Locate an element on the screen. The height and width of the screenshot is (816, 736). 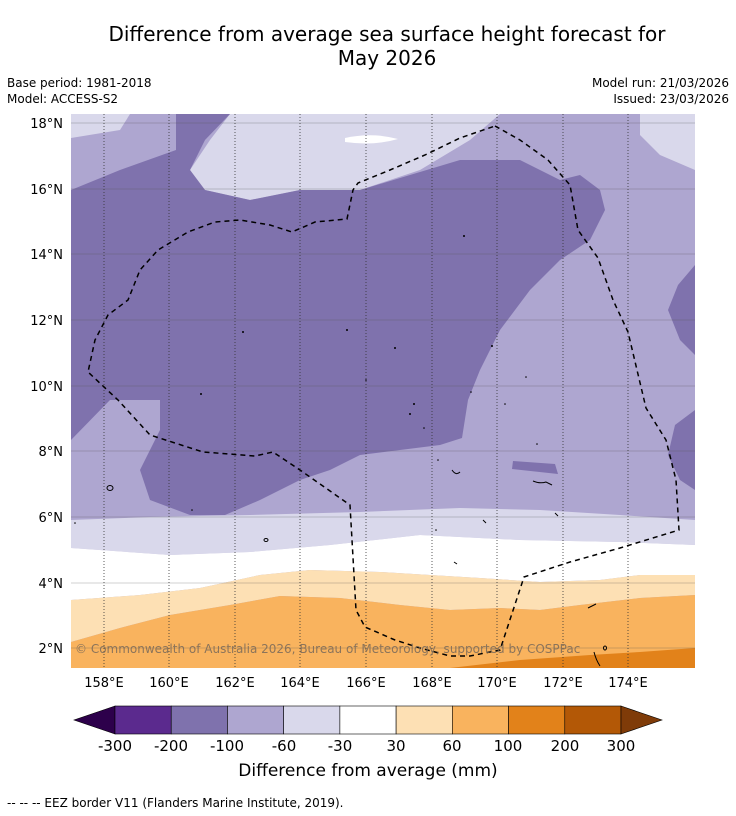
model-run: Model run: 21/03/2026 is located at coordinates (660, 83).